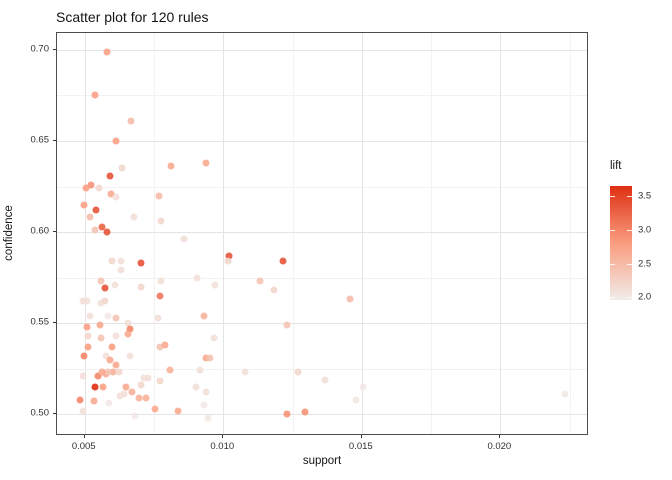  What do you see at coordinates (360, 446) in the screenshot?
I see `x-axis-tick-label: 0.015` at bounding box center [360, 446].